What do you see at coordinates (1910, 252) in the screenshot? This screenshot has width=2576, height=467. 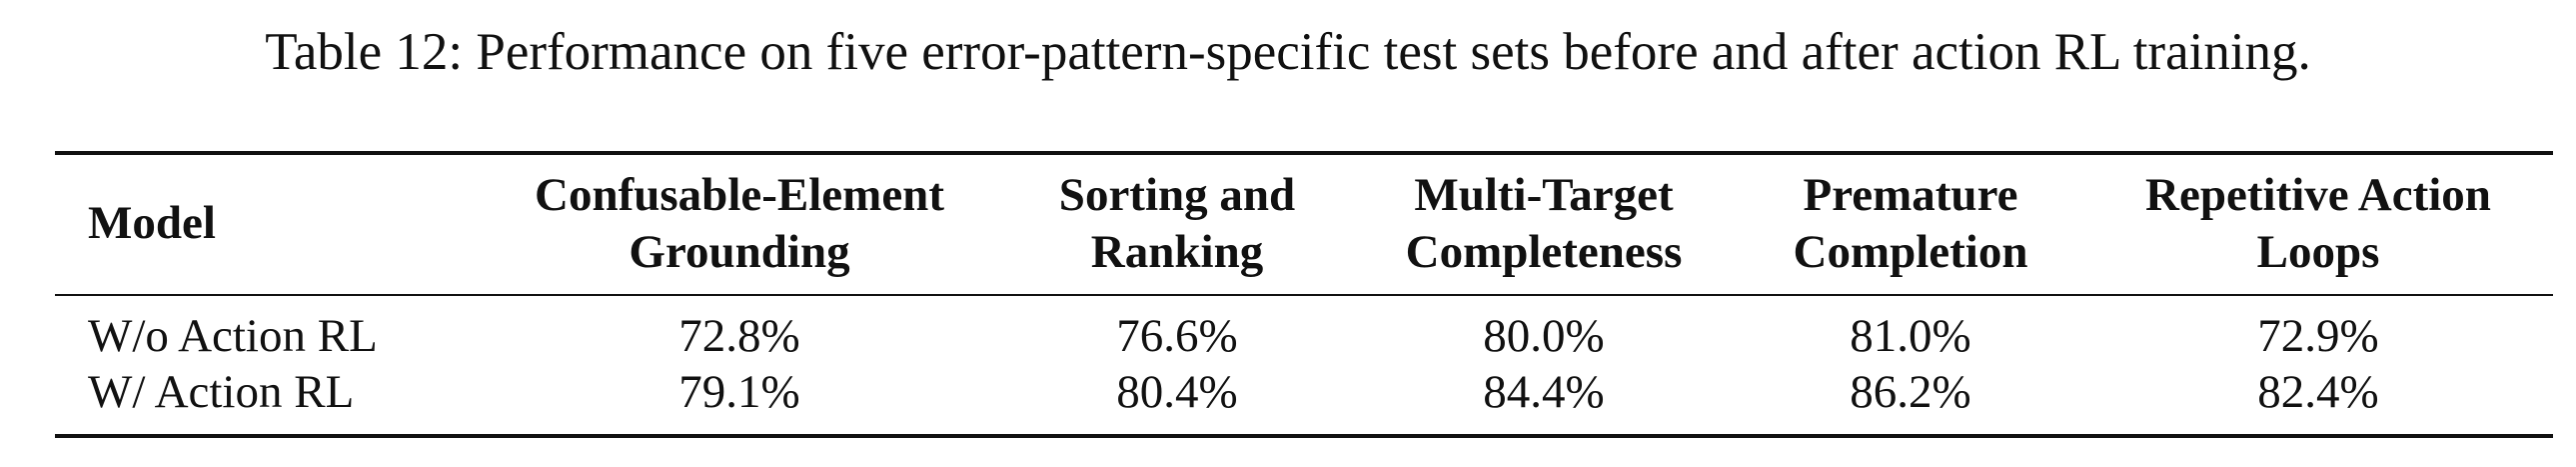 I see `header-cell: Completion` at bounding box center [1910, 252].